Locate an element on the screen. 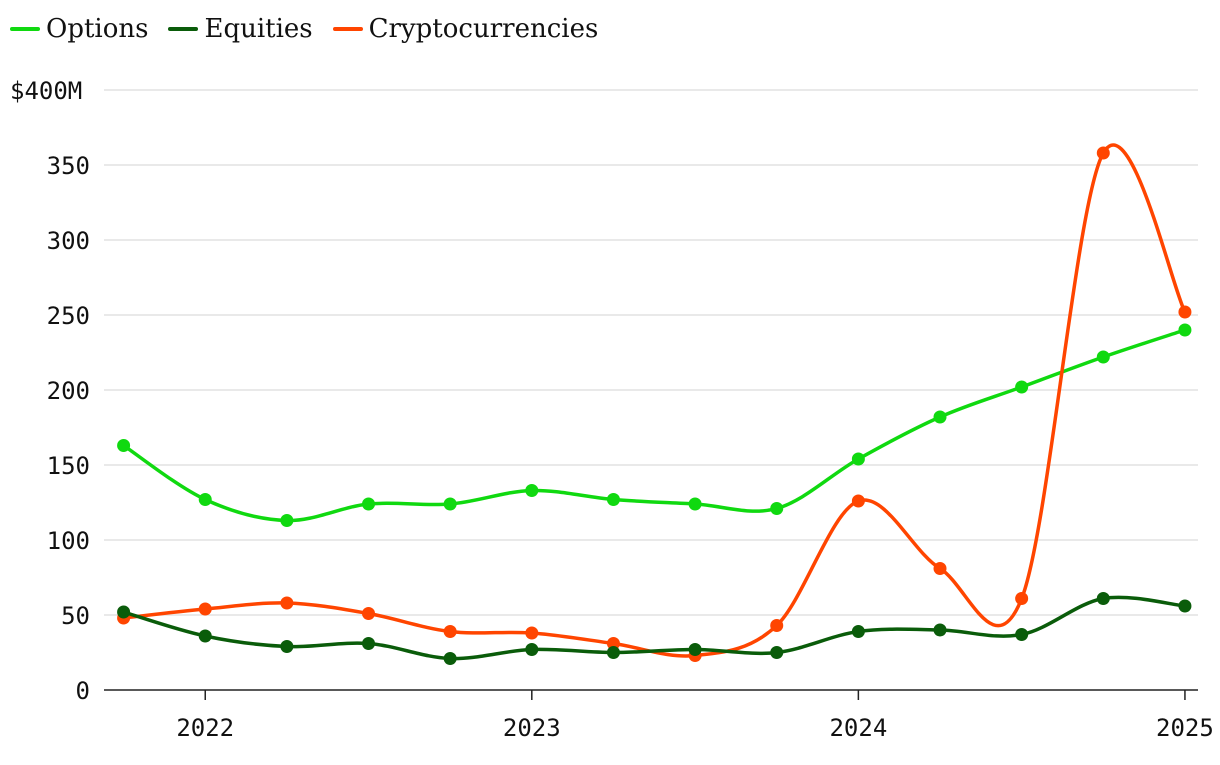 Image resolution: width=1220 pixels, height=765 pixels. y-tick-label-150: 150 is located at coordinates (68, 466).